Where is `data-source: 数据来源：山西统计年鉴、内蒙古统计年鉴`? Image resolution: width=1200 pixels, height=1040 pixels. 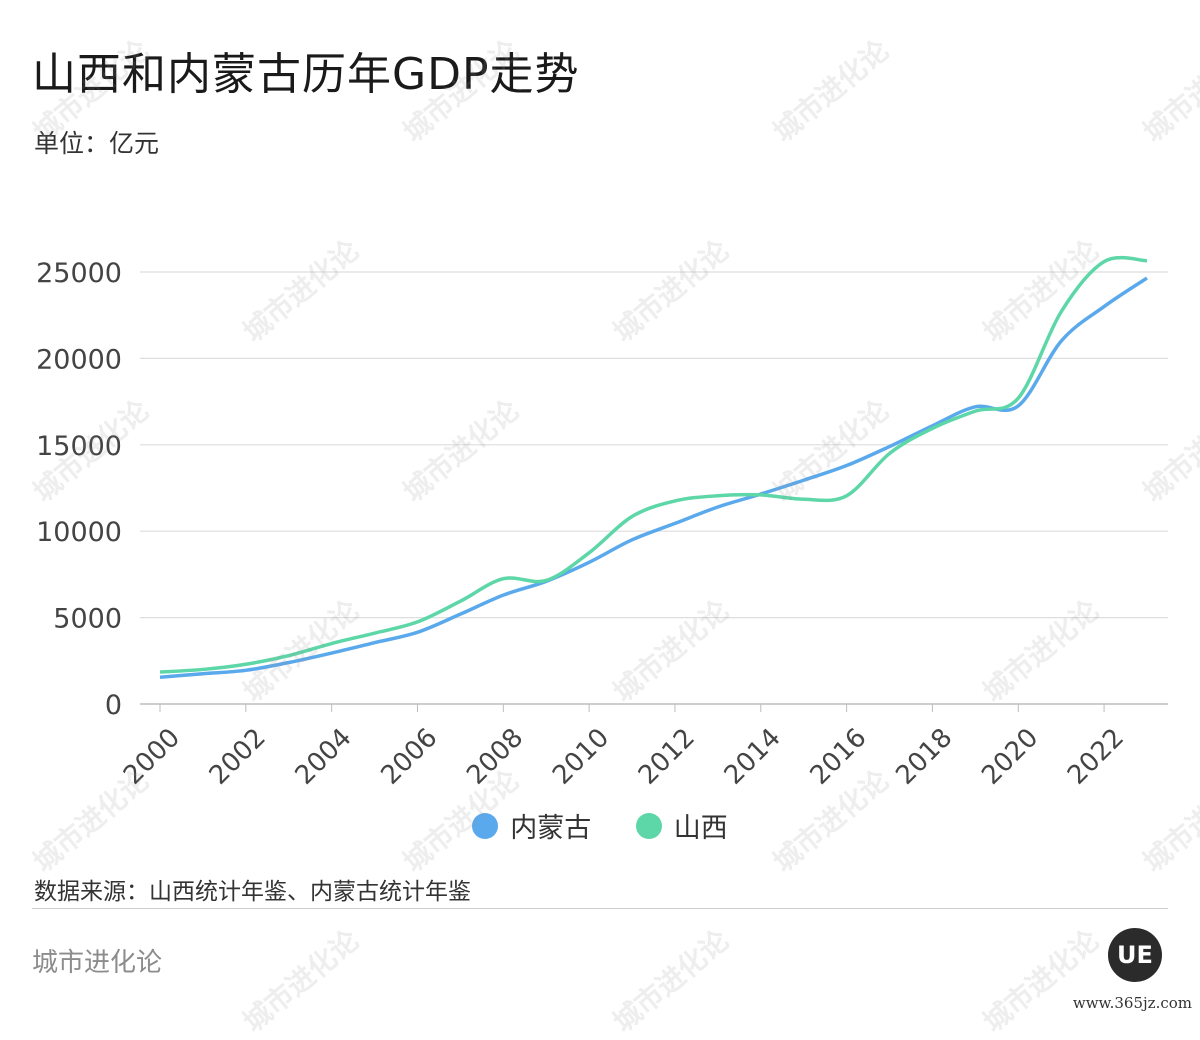
data-source: 数据来源：山西统计年鉴、内蒙古统计年鉴 is located at coordinates (252, 892).